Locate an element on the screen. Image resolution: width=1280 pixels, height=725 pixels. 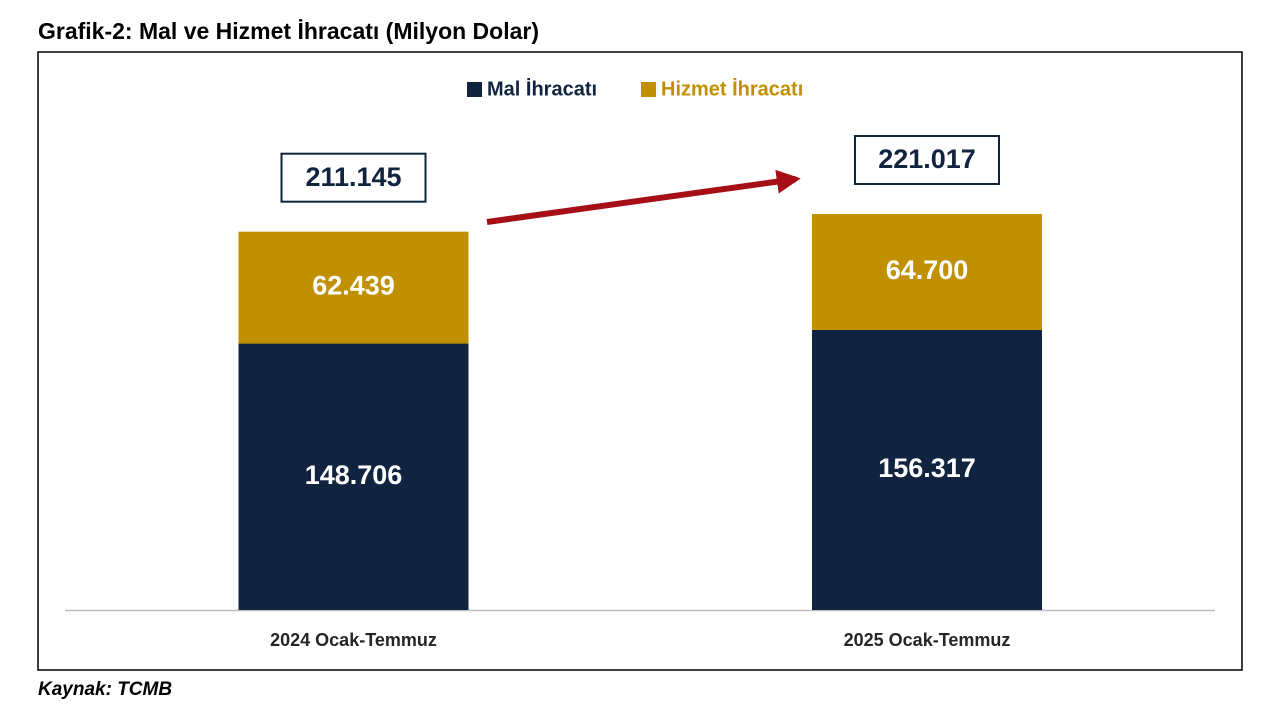
total-label: 221.017 is located at coordinates (927, 159).